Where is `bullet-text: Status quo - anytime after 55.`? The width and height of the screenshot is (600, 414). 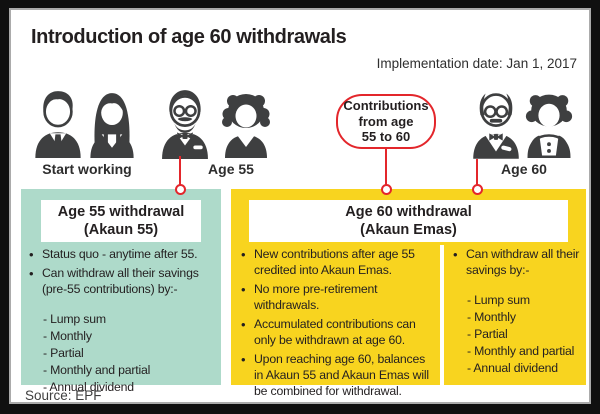
bullet-text: Status quo - anytime after 55. is located at coordinates (120, 254).